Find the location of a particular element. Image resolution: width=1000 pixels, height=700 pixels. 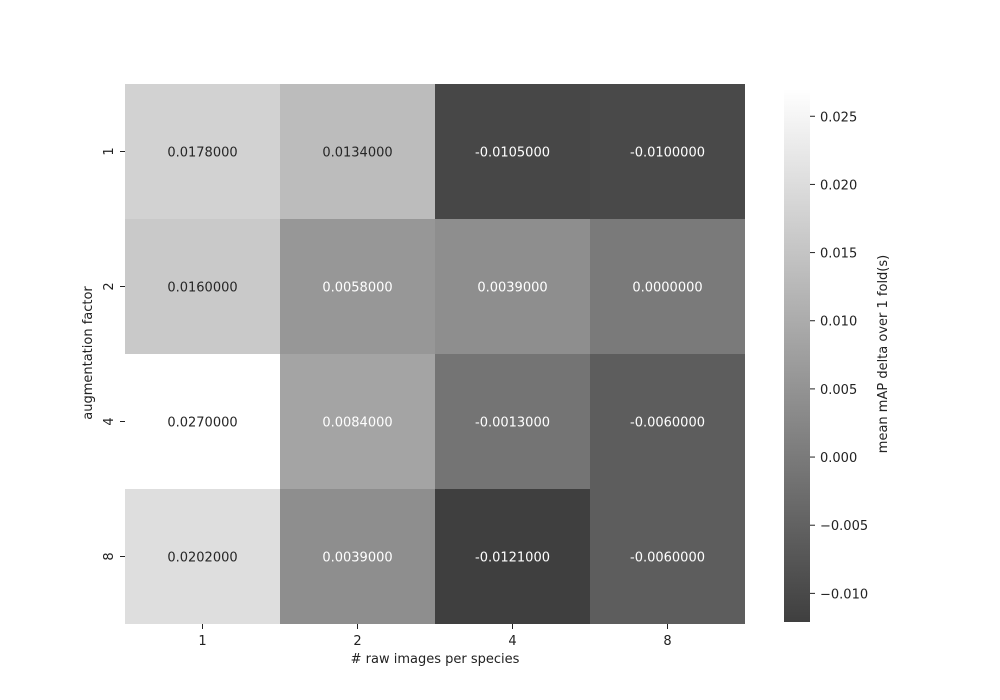

cell-value-label: 0.0202000 is located at coordinates (202, 558).